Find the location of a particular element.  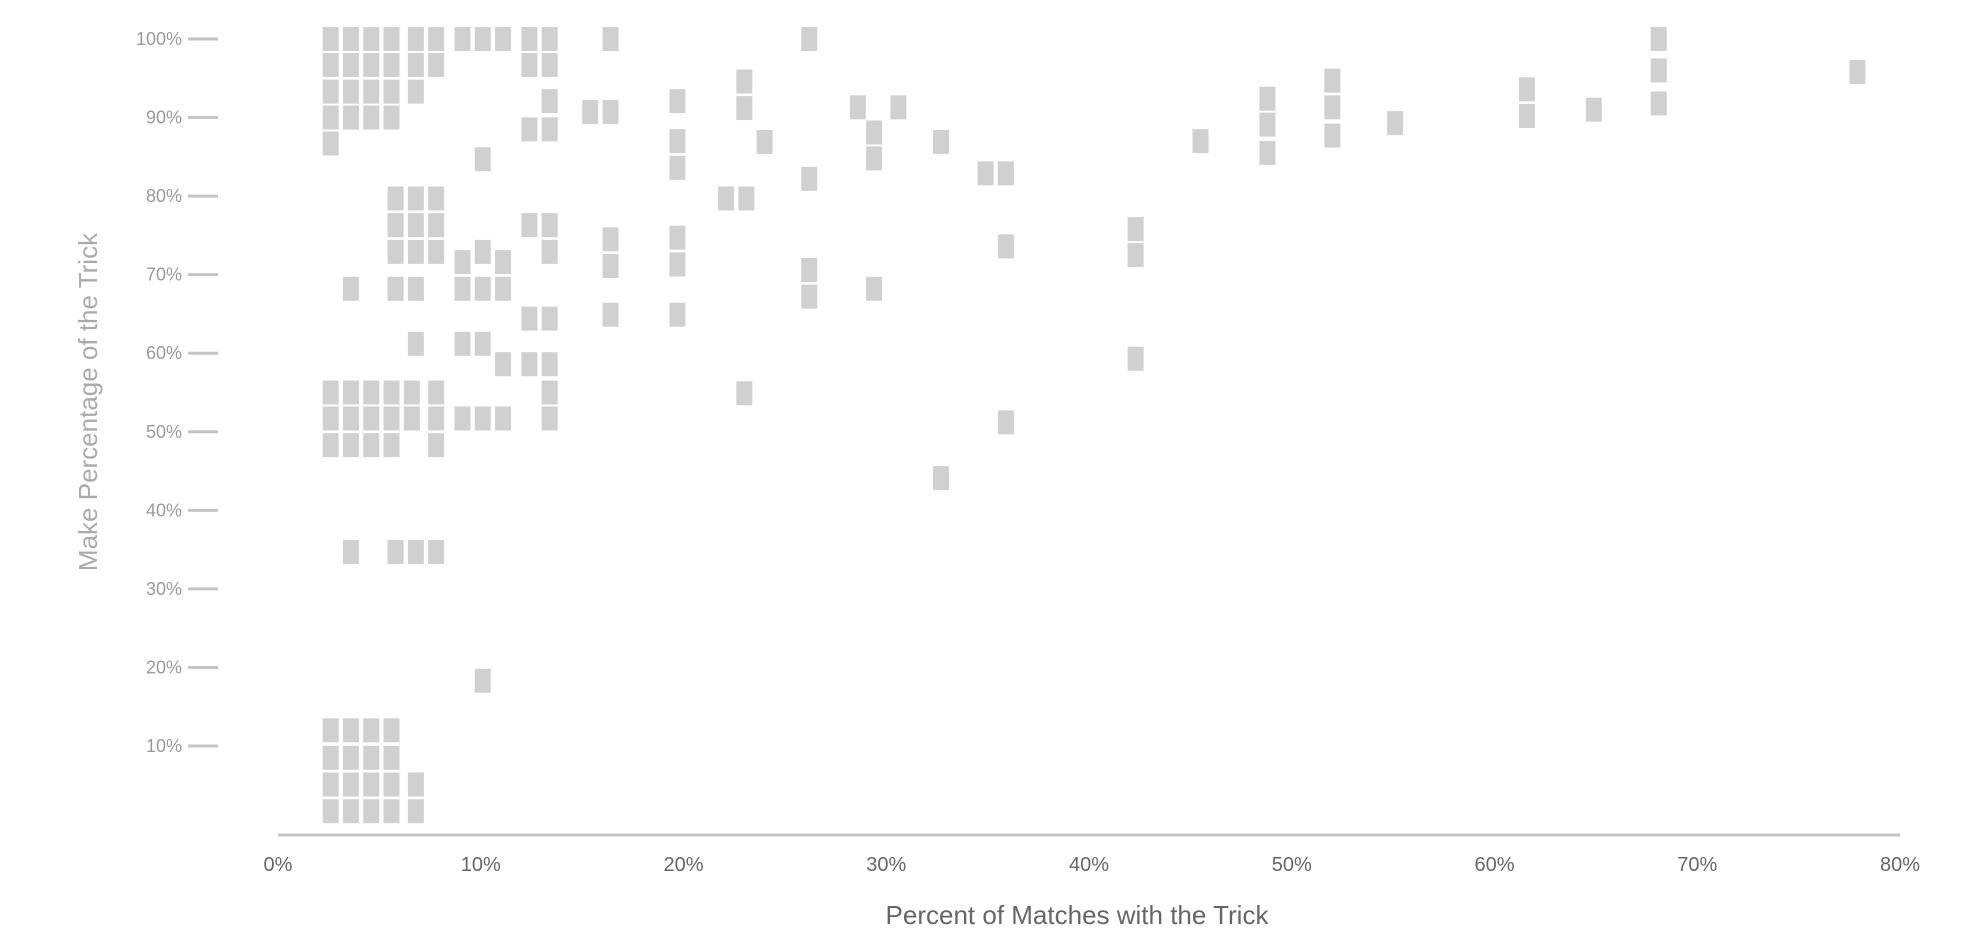

y-axis-title: Make Percentage of the Trick is located at coordinates (88, 401).